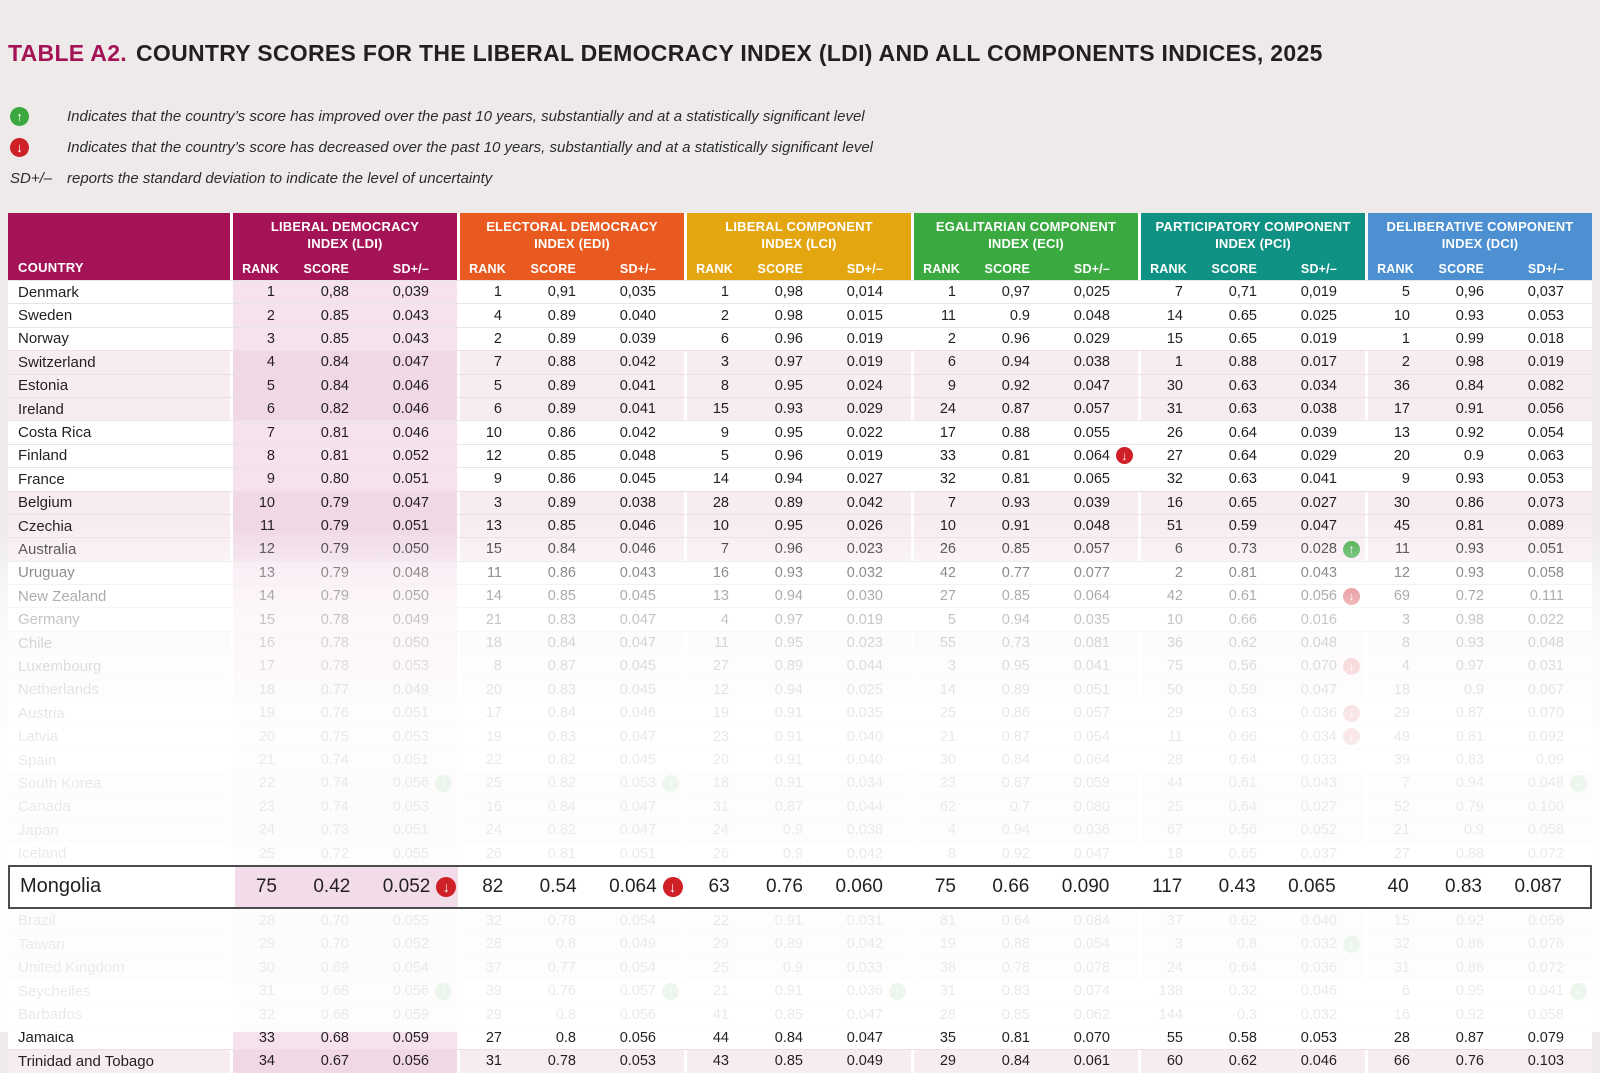 Image resolution: width=1600 pixels, height=1073 pixels. What do you see at coordinates (724, 362) in the screenshot?
I see `rank-value: 3` at bounding box center [724, 362].